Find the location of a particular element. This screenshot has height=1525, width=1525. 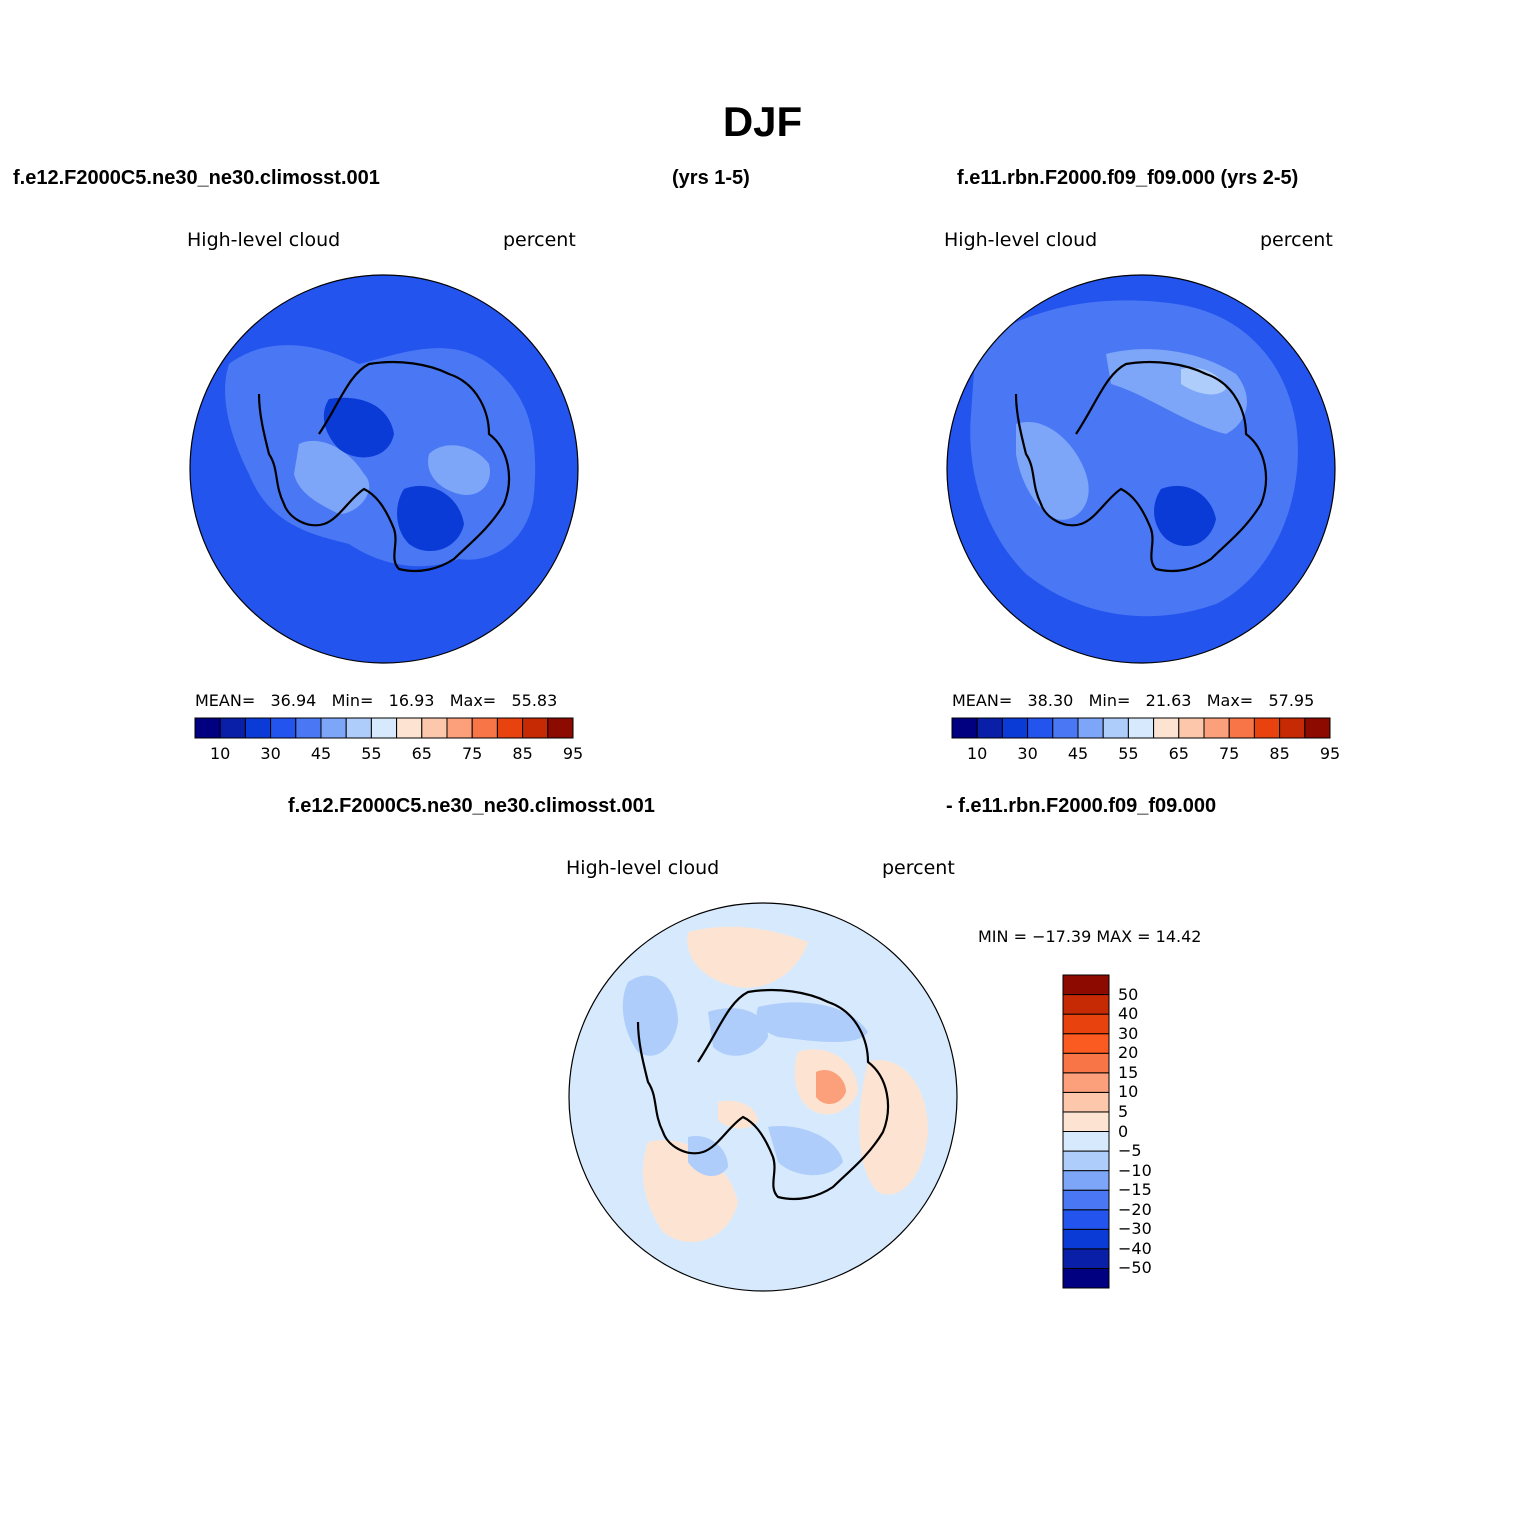

diff-header-right: - f.e11.rbn.F2000.f09_f09.000 is located at coordinates (1081, 806).